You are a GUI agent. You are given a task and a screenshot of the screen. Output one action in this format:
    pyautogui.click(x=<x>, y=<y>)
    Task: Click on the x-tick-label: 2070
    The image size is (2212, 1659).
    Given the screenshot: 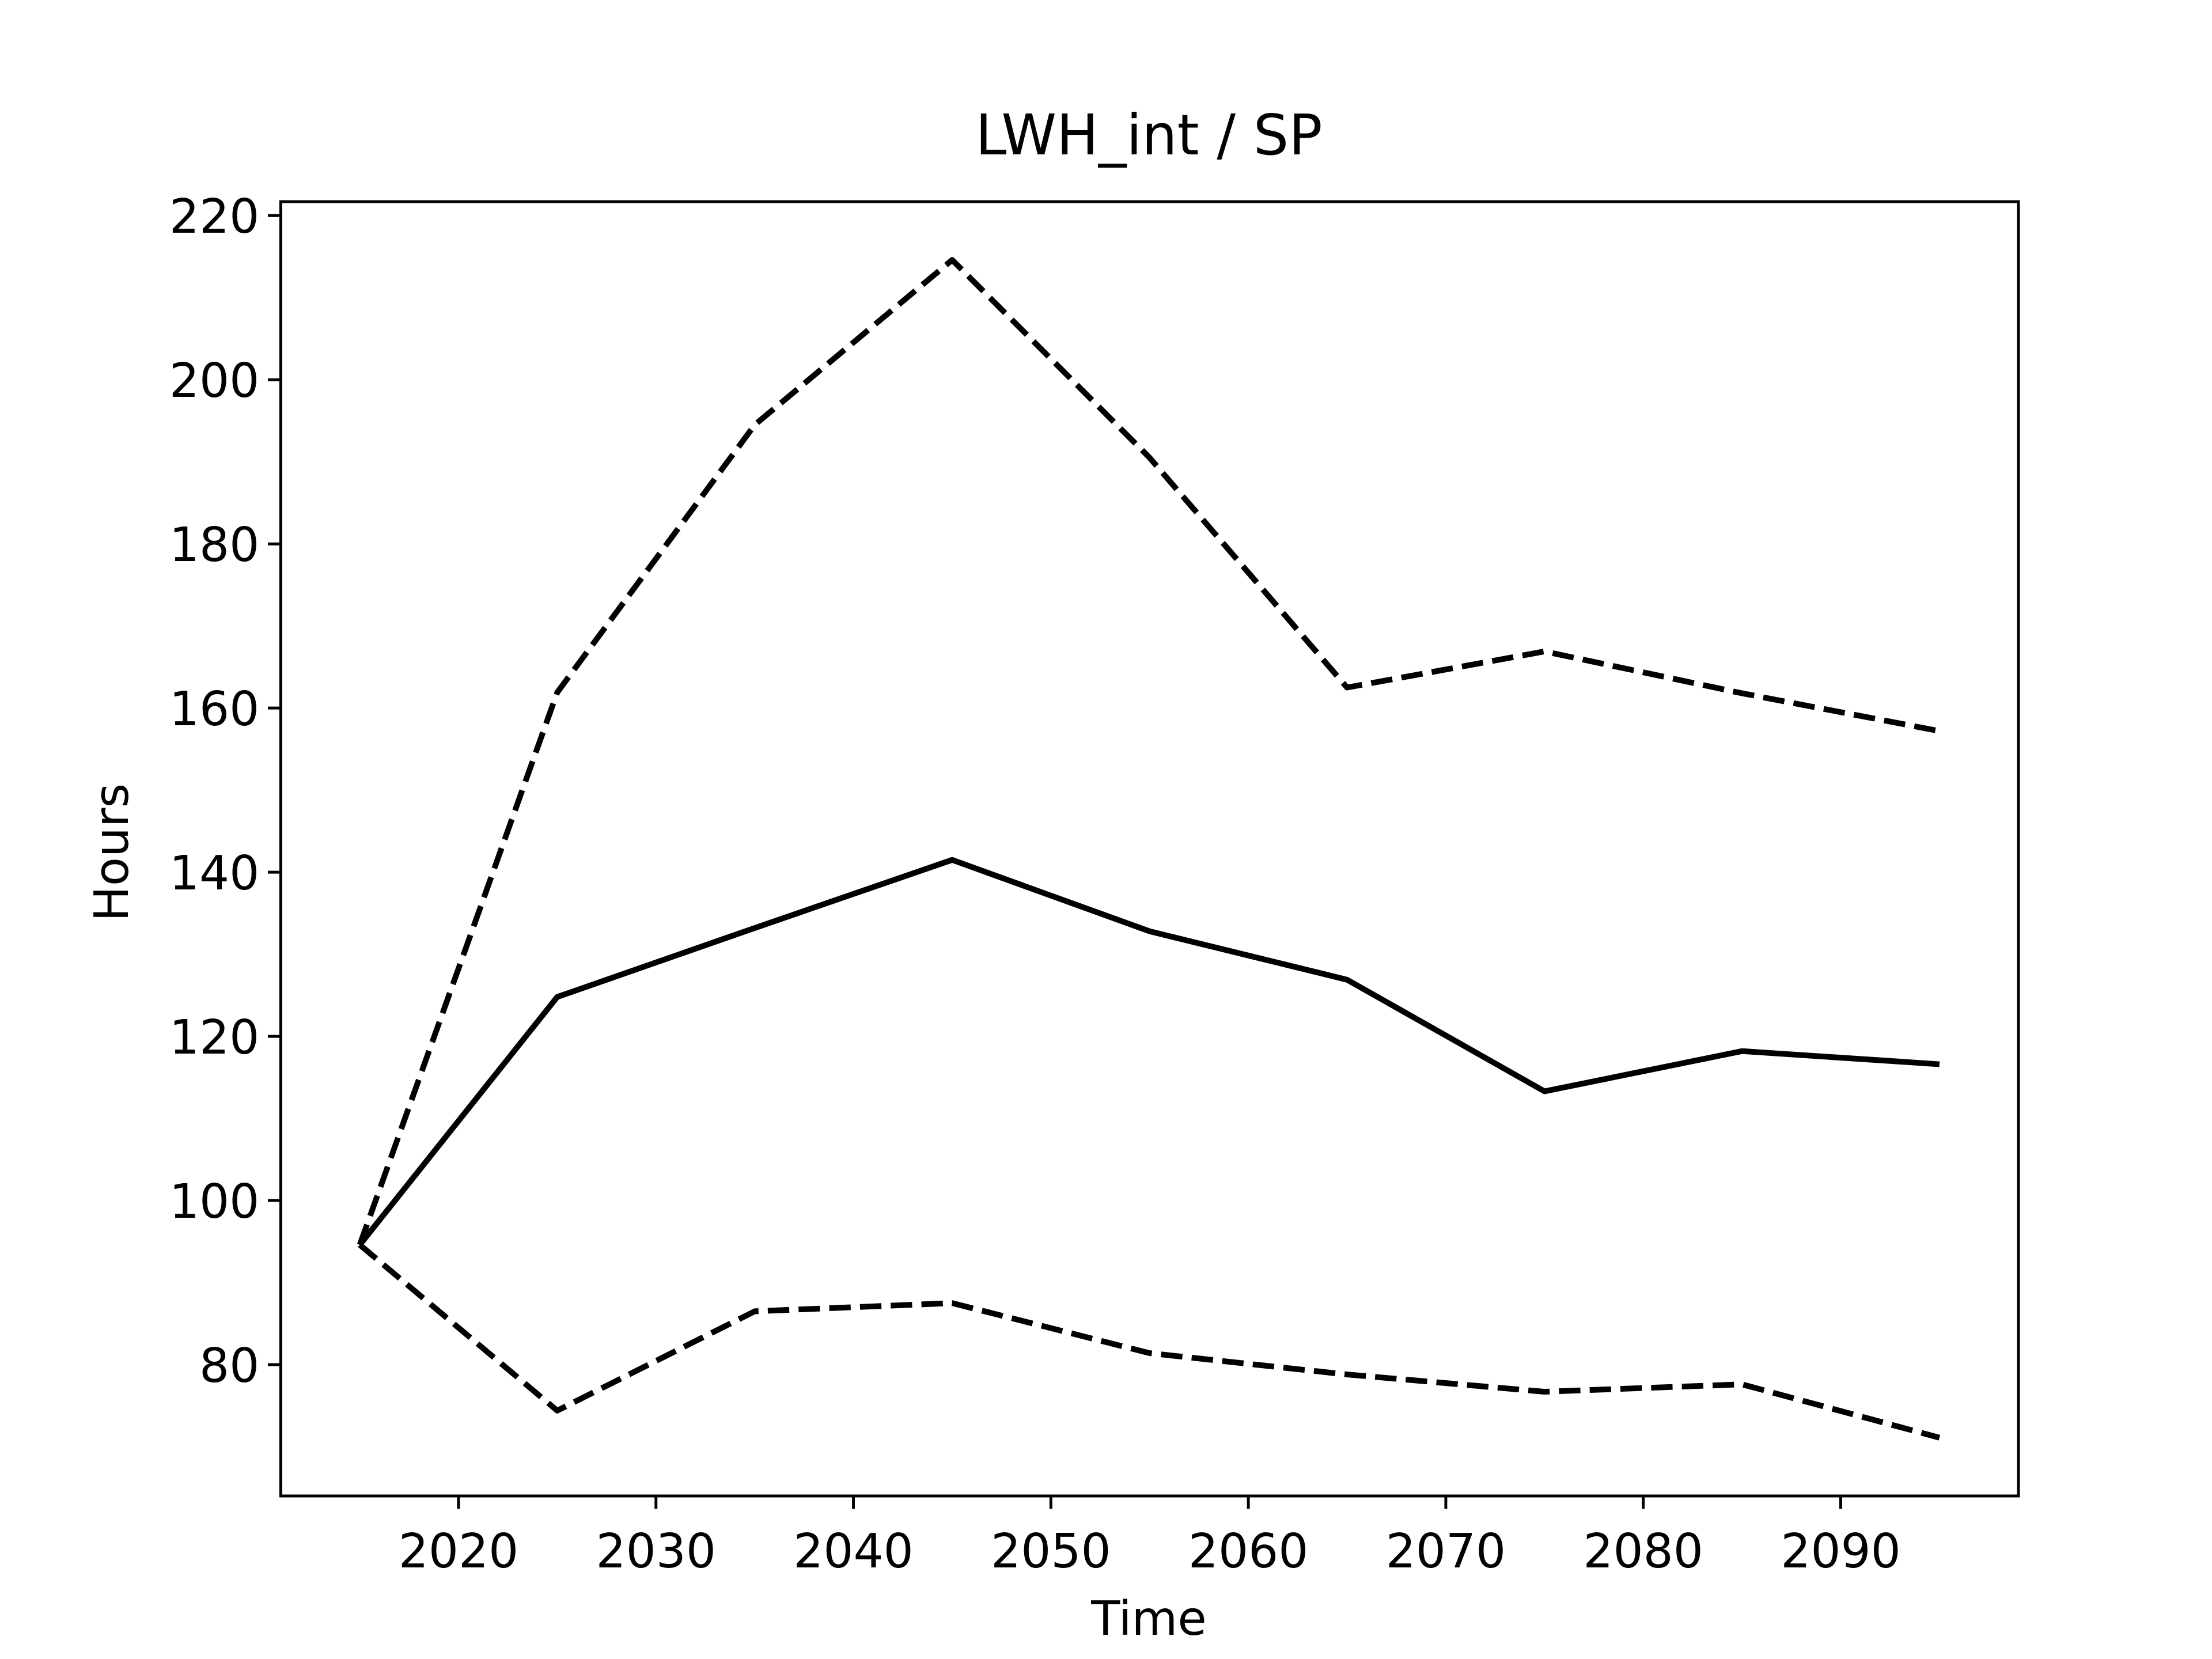 What is the action you would take?
    pyautogui.click(x=1446, y=1551)
    